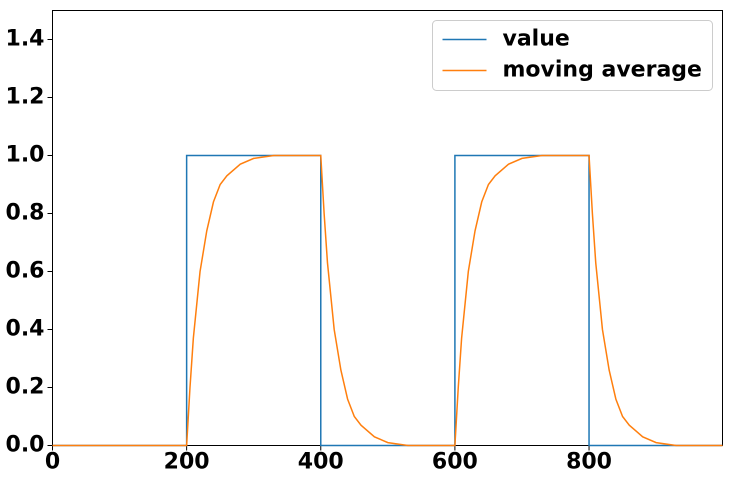 The height and width of the screenshot is (479, 733). I want to click on y-tick-label: 0.6, so click(25, 271).